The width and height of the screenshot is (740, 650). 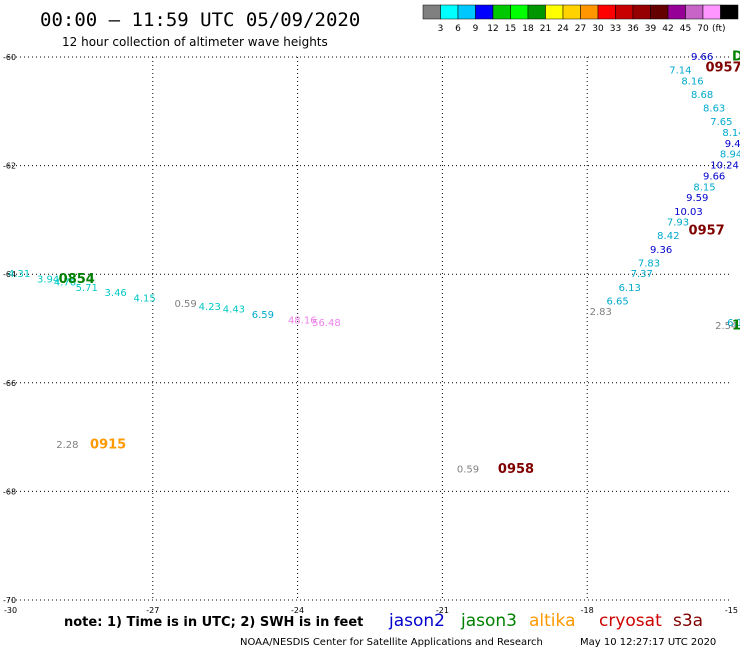 I want to click on chart-title: 00:00 – 11:59 UTC 05/09/2020, so click(x=200, y=20).